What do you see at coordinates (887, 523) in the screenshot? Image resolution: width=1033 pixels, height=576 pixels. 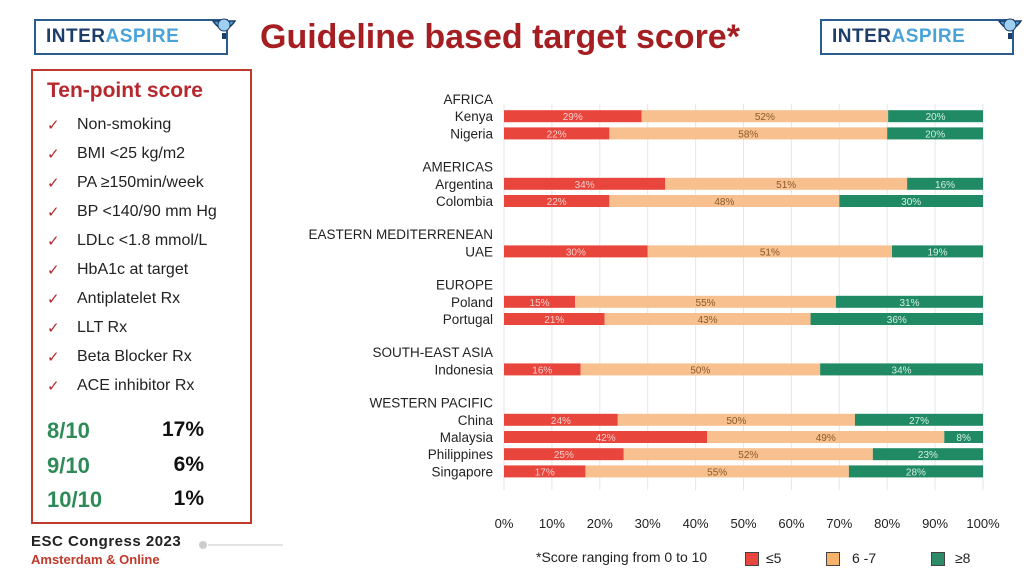 I see `x-tick-label: 80%` at bounding box center [887, 523].